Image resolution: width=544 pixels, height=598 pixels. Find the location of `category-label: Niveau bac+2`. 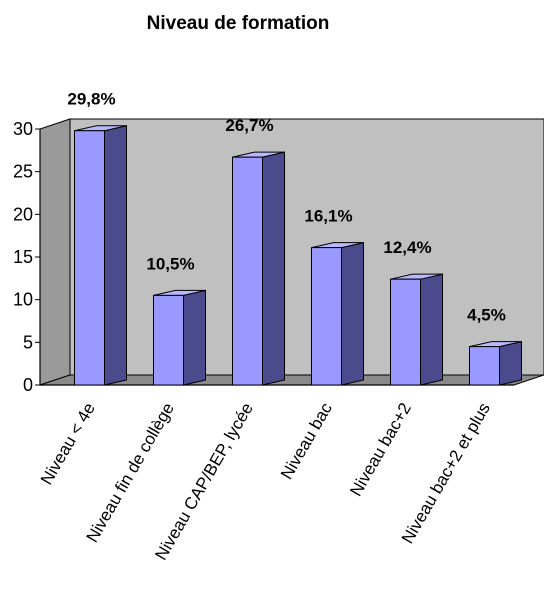

category-label: Niveau bac+2 is located at coordinates (380, 450).